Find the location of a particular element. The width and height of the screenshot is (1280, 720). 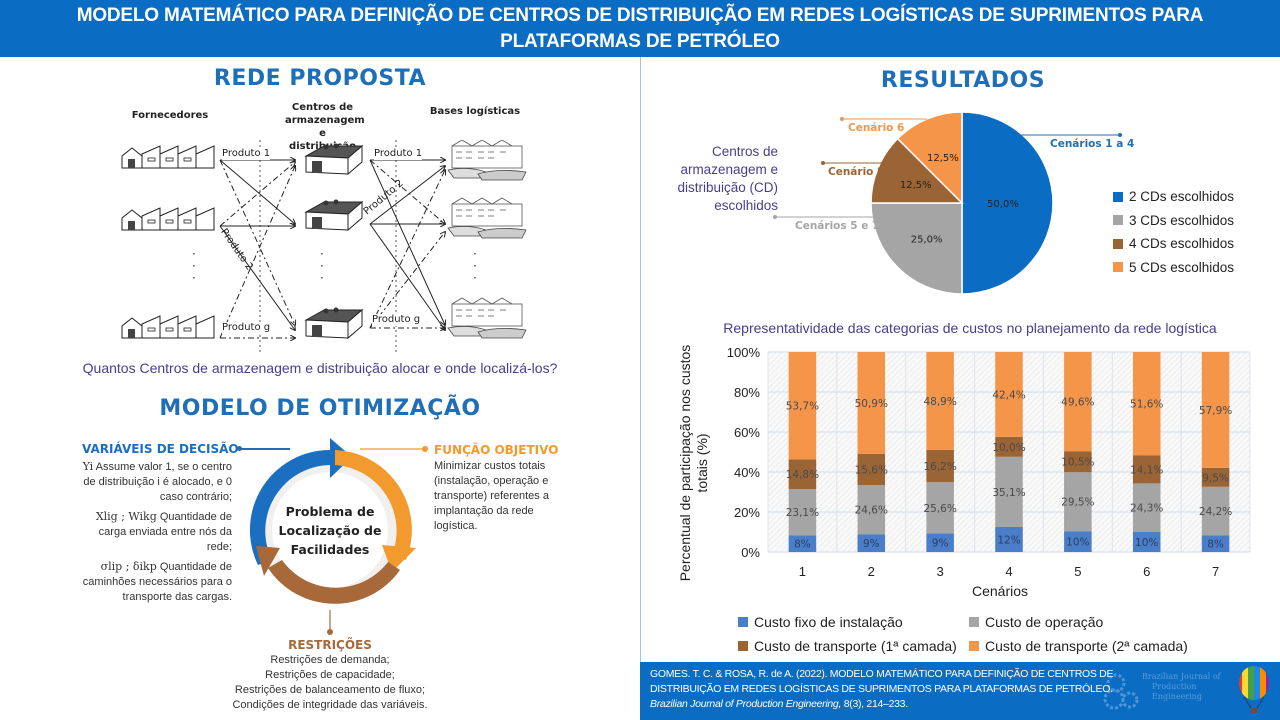

pie-callout-label: Cenários 5 e 7 is located at coordinates (837, 226).